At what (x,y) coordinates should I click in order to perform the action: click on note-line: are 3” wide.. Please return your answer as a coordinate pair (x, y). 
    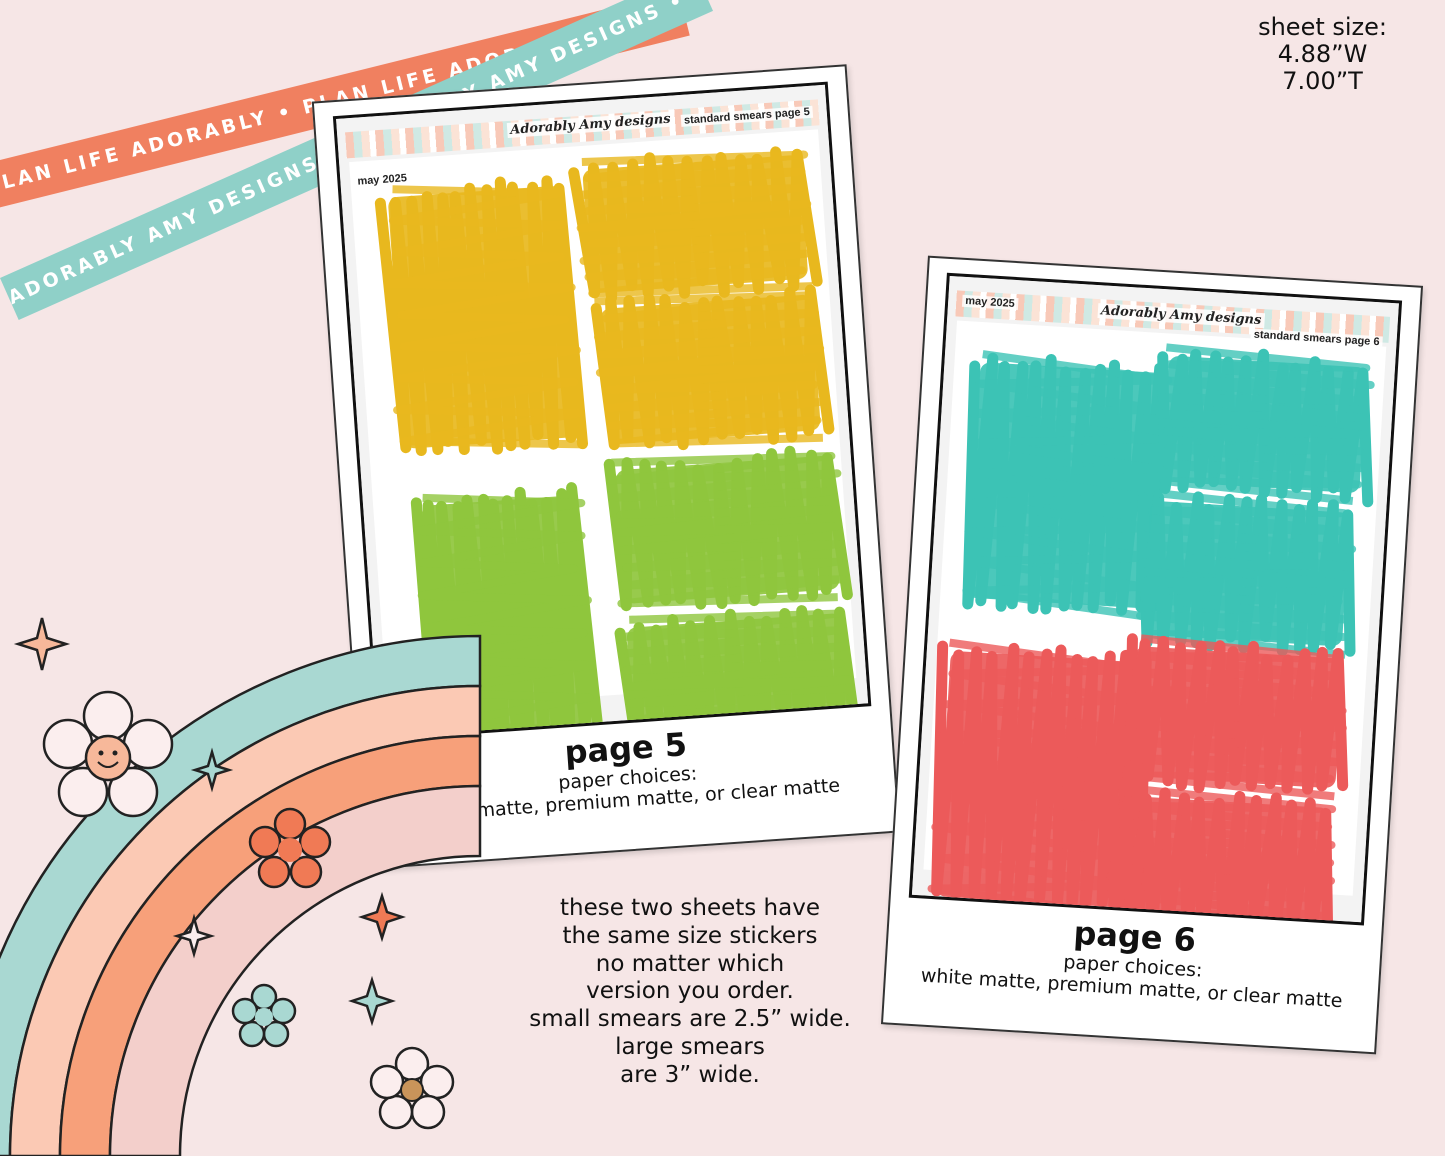
    Looking at the image, I should click on (690, 1074).